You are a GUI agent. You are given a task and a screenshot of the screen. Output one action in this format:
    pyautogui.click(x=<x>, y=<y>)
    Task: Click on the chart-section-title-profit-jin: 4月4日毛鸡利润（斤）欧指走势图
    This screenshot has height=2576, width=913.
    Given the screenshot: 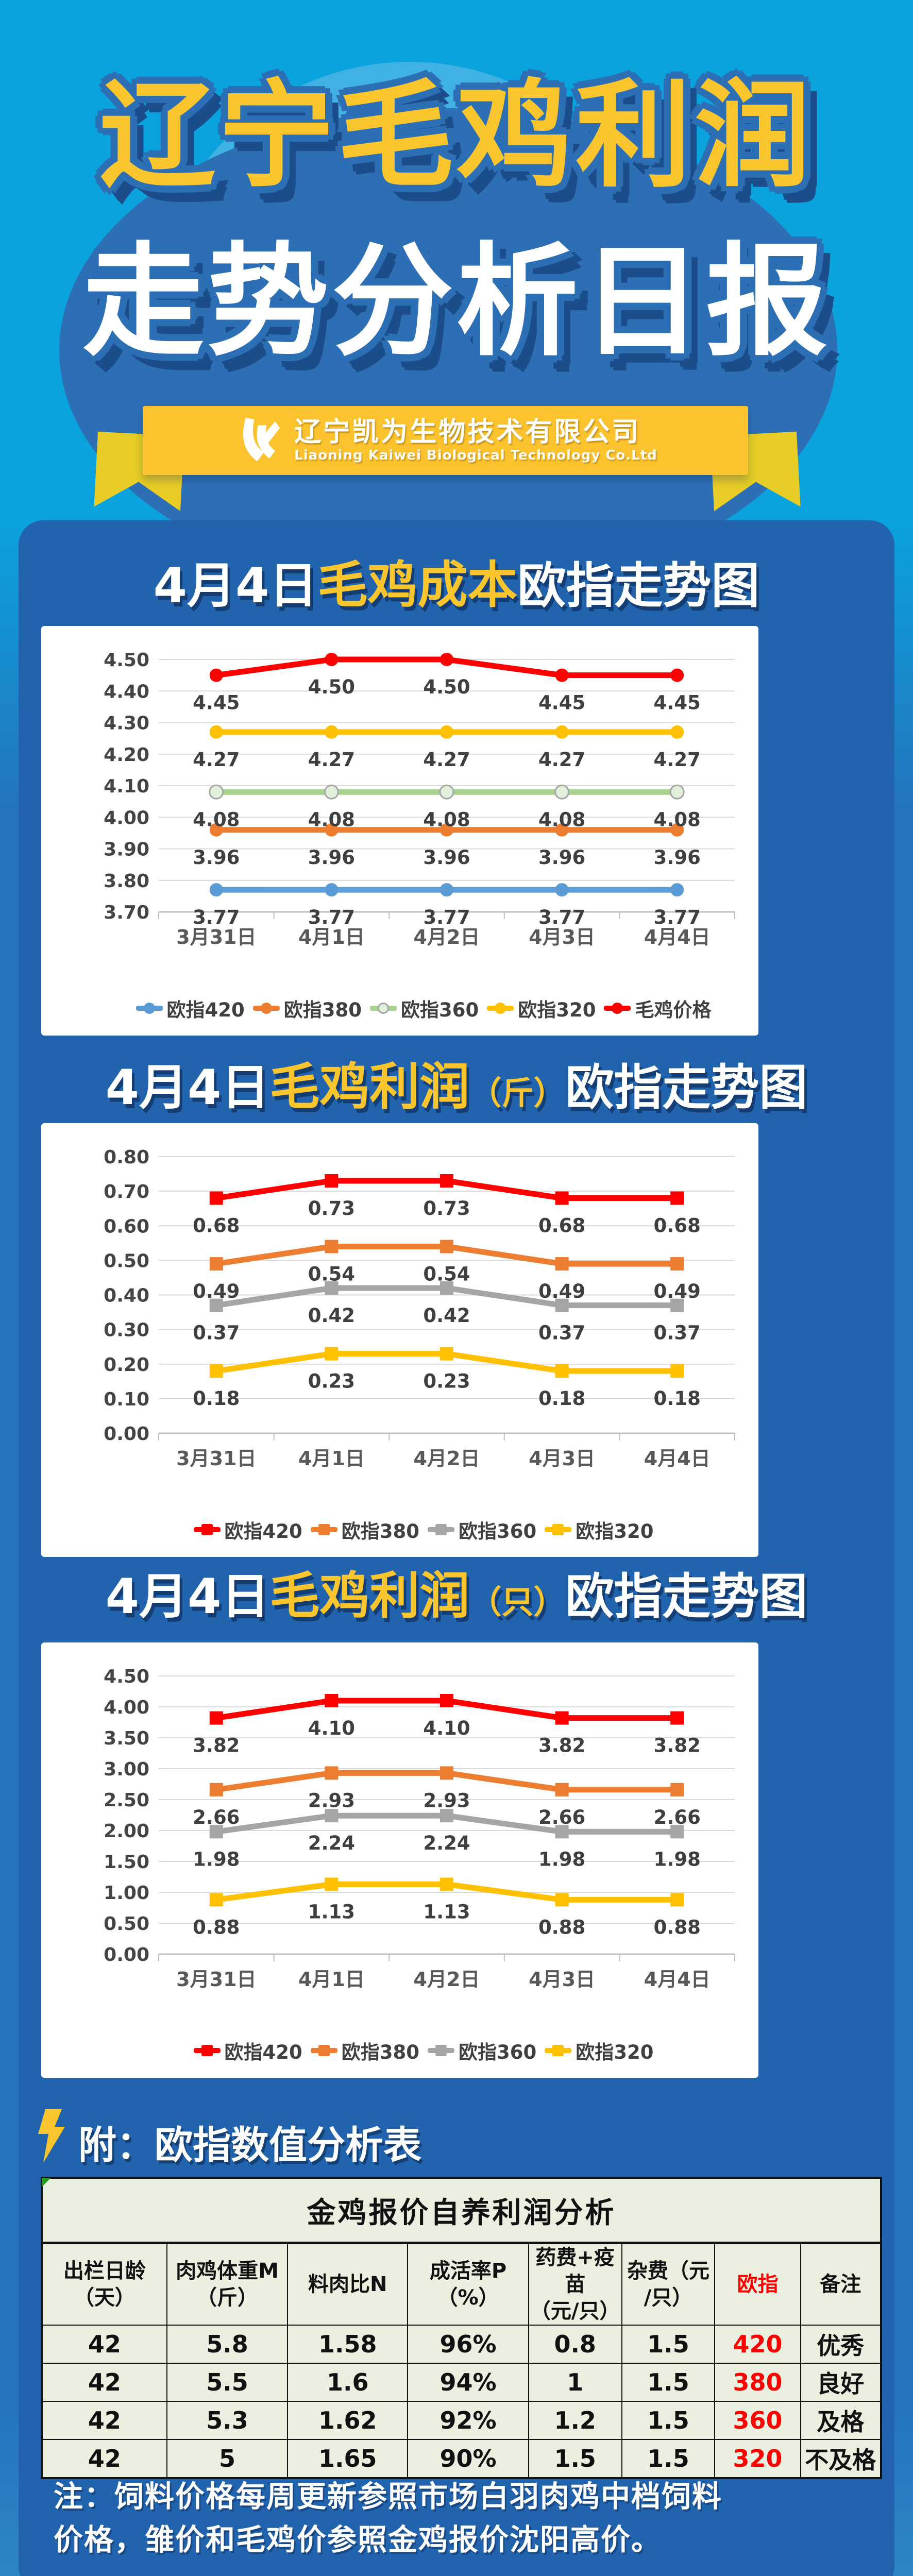 What is the action you would take?
    pyautogui.click(x=457, y=1087)
    